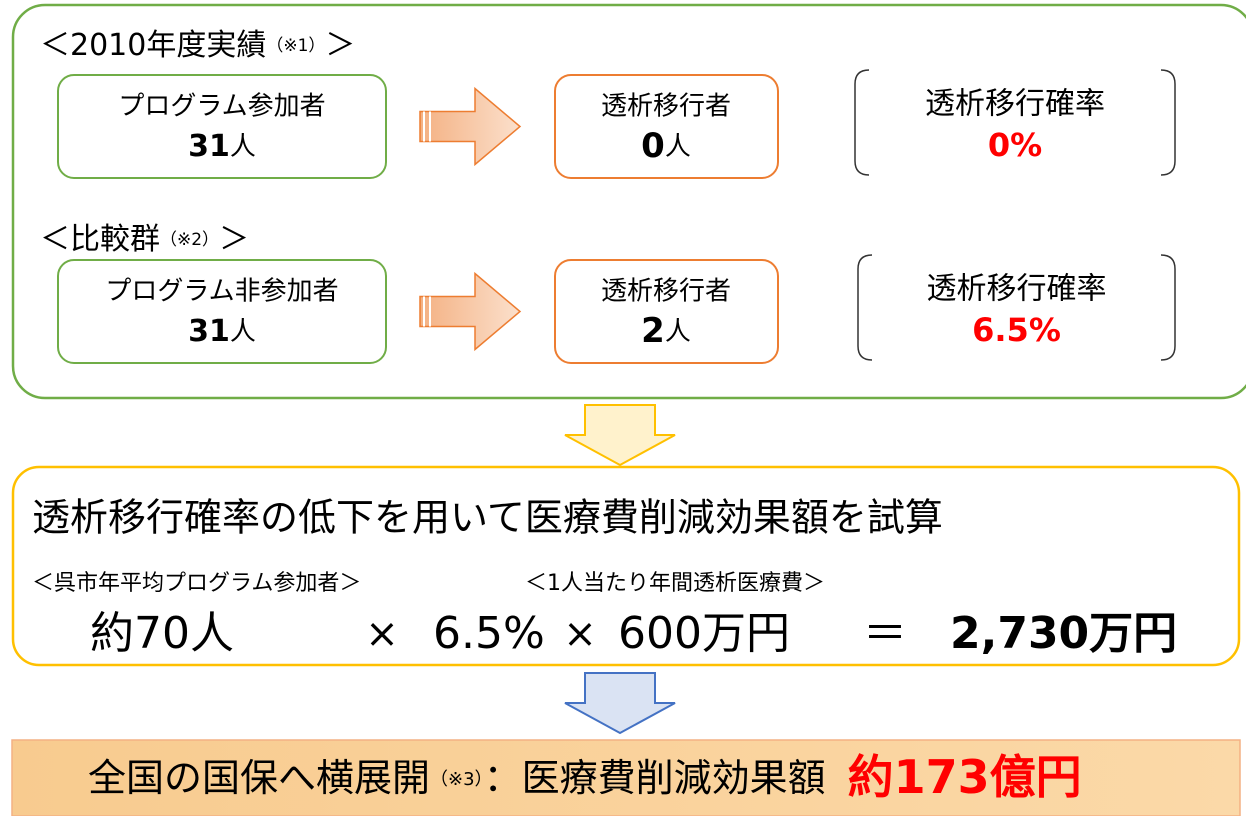 Image resolution: width=1246 pixels, height=816 pixels. Describe the element at coordinates (457, 779) in the screenshot. I see `result-note: （※3）` at that location.